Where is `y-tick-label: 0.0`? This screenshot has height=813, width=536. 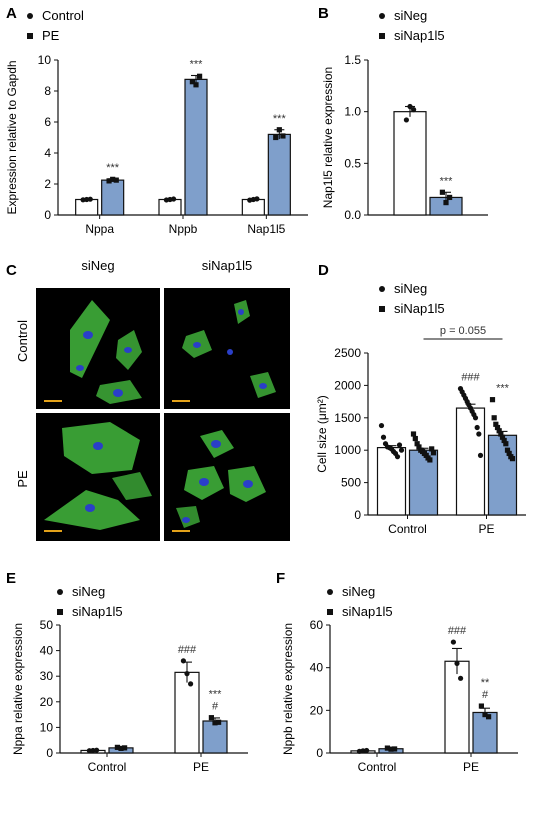 y-tick-label: 0.0 is located at coordinates (352, 215).